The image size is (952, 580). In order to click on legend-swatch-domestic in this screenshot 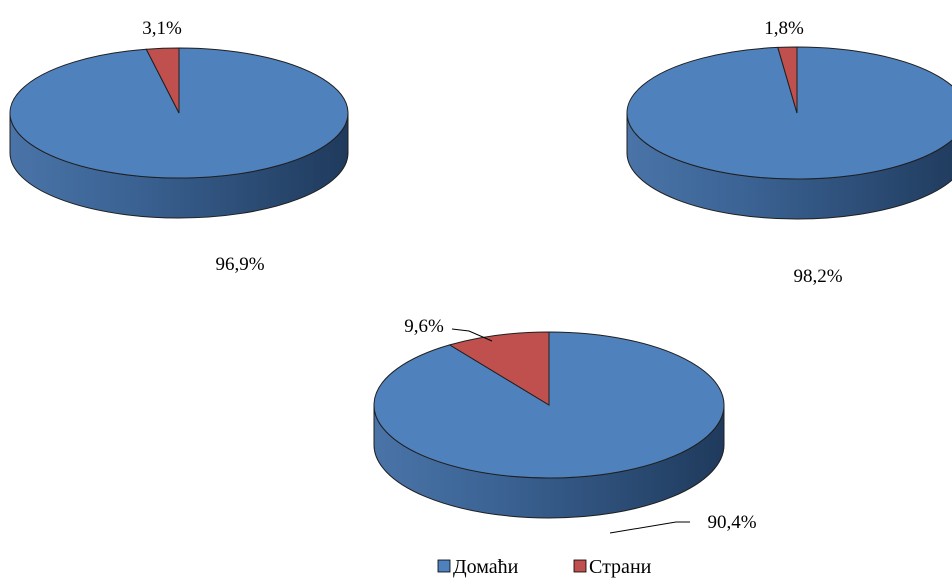, I will do `click(444, 566)`.